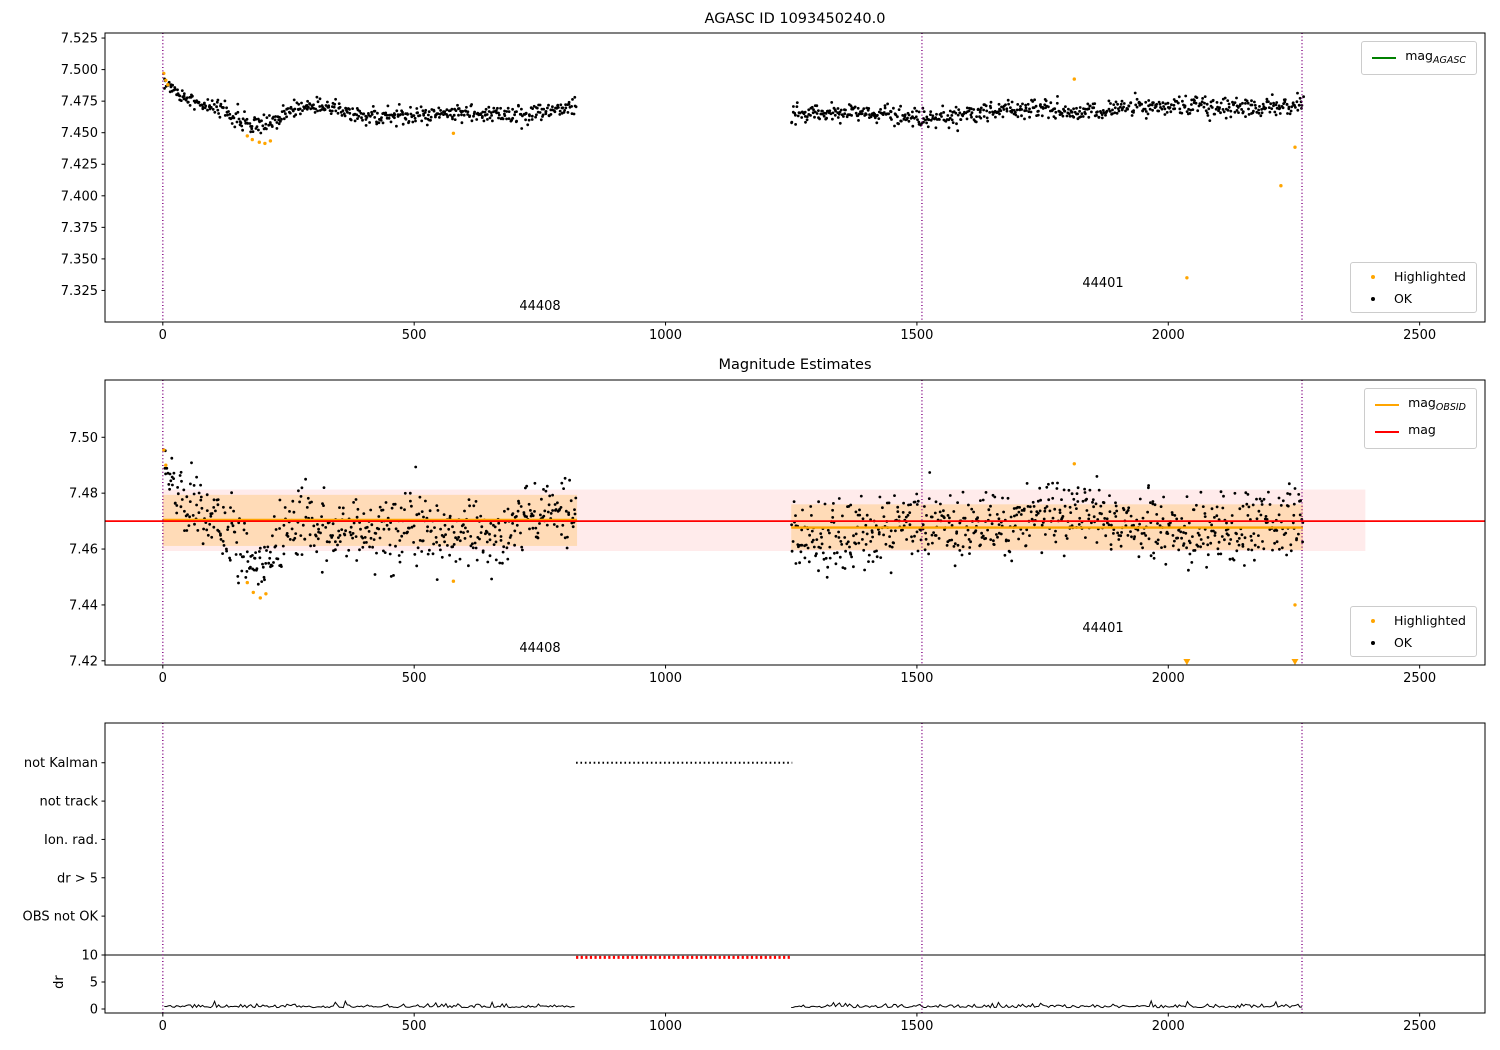 The image size is (1500, 1050). I want to click on y-tick-label: 7.50, so click(83, 438).